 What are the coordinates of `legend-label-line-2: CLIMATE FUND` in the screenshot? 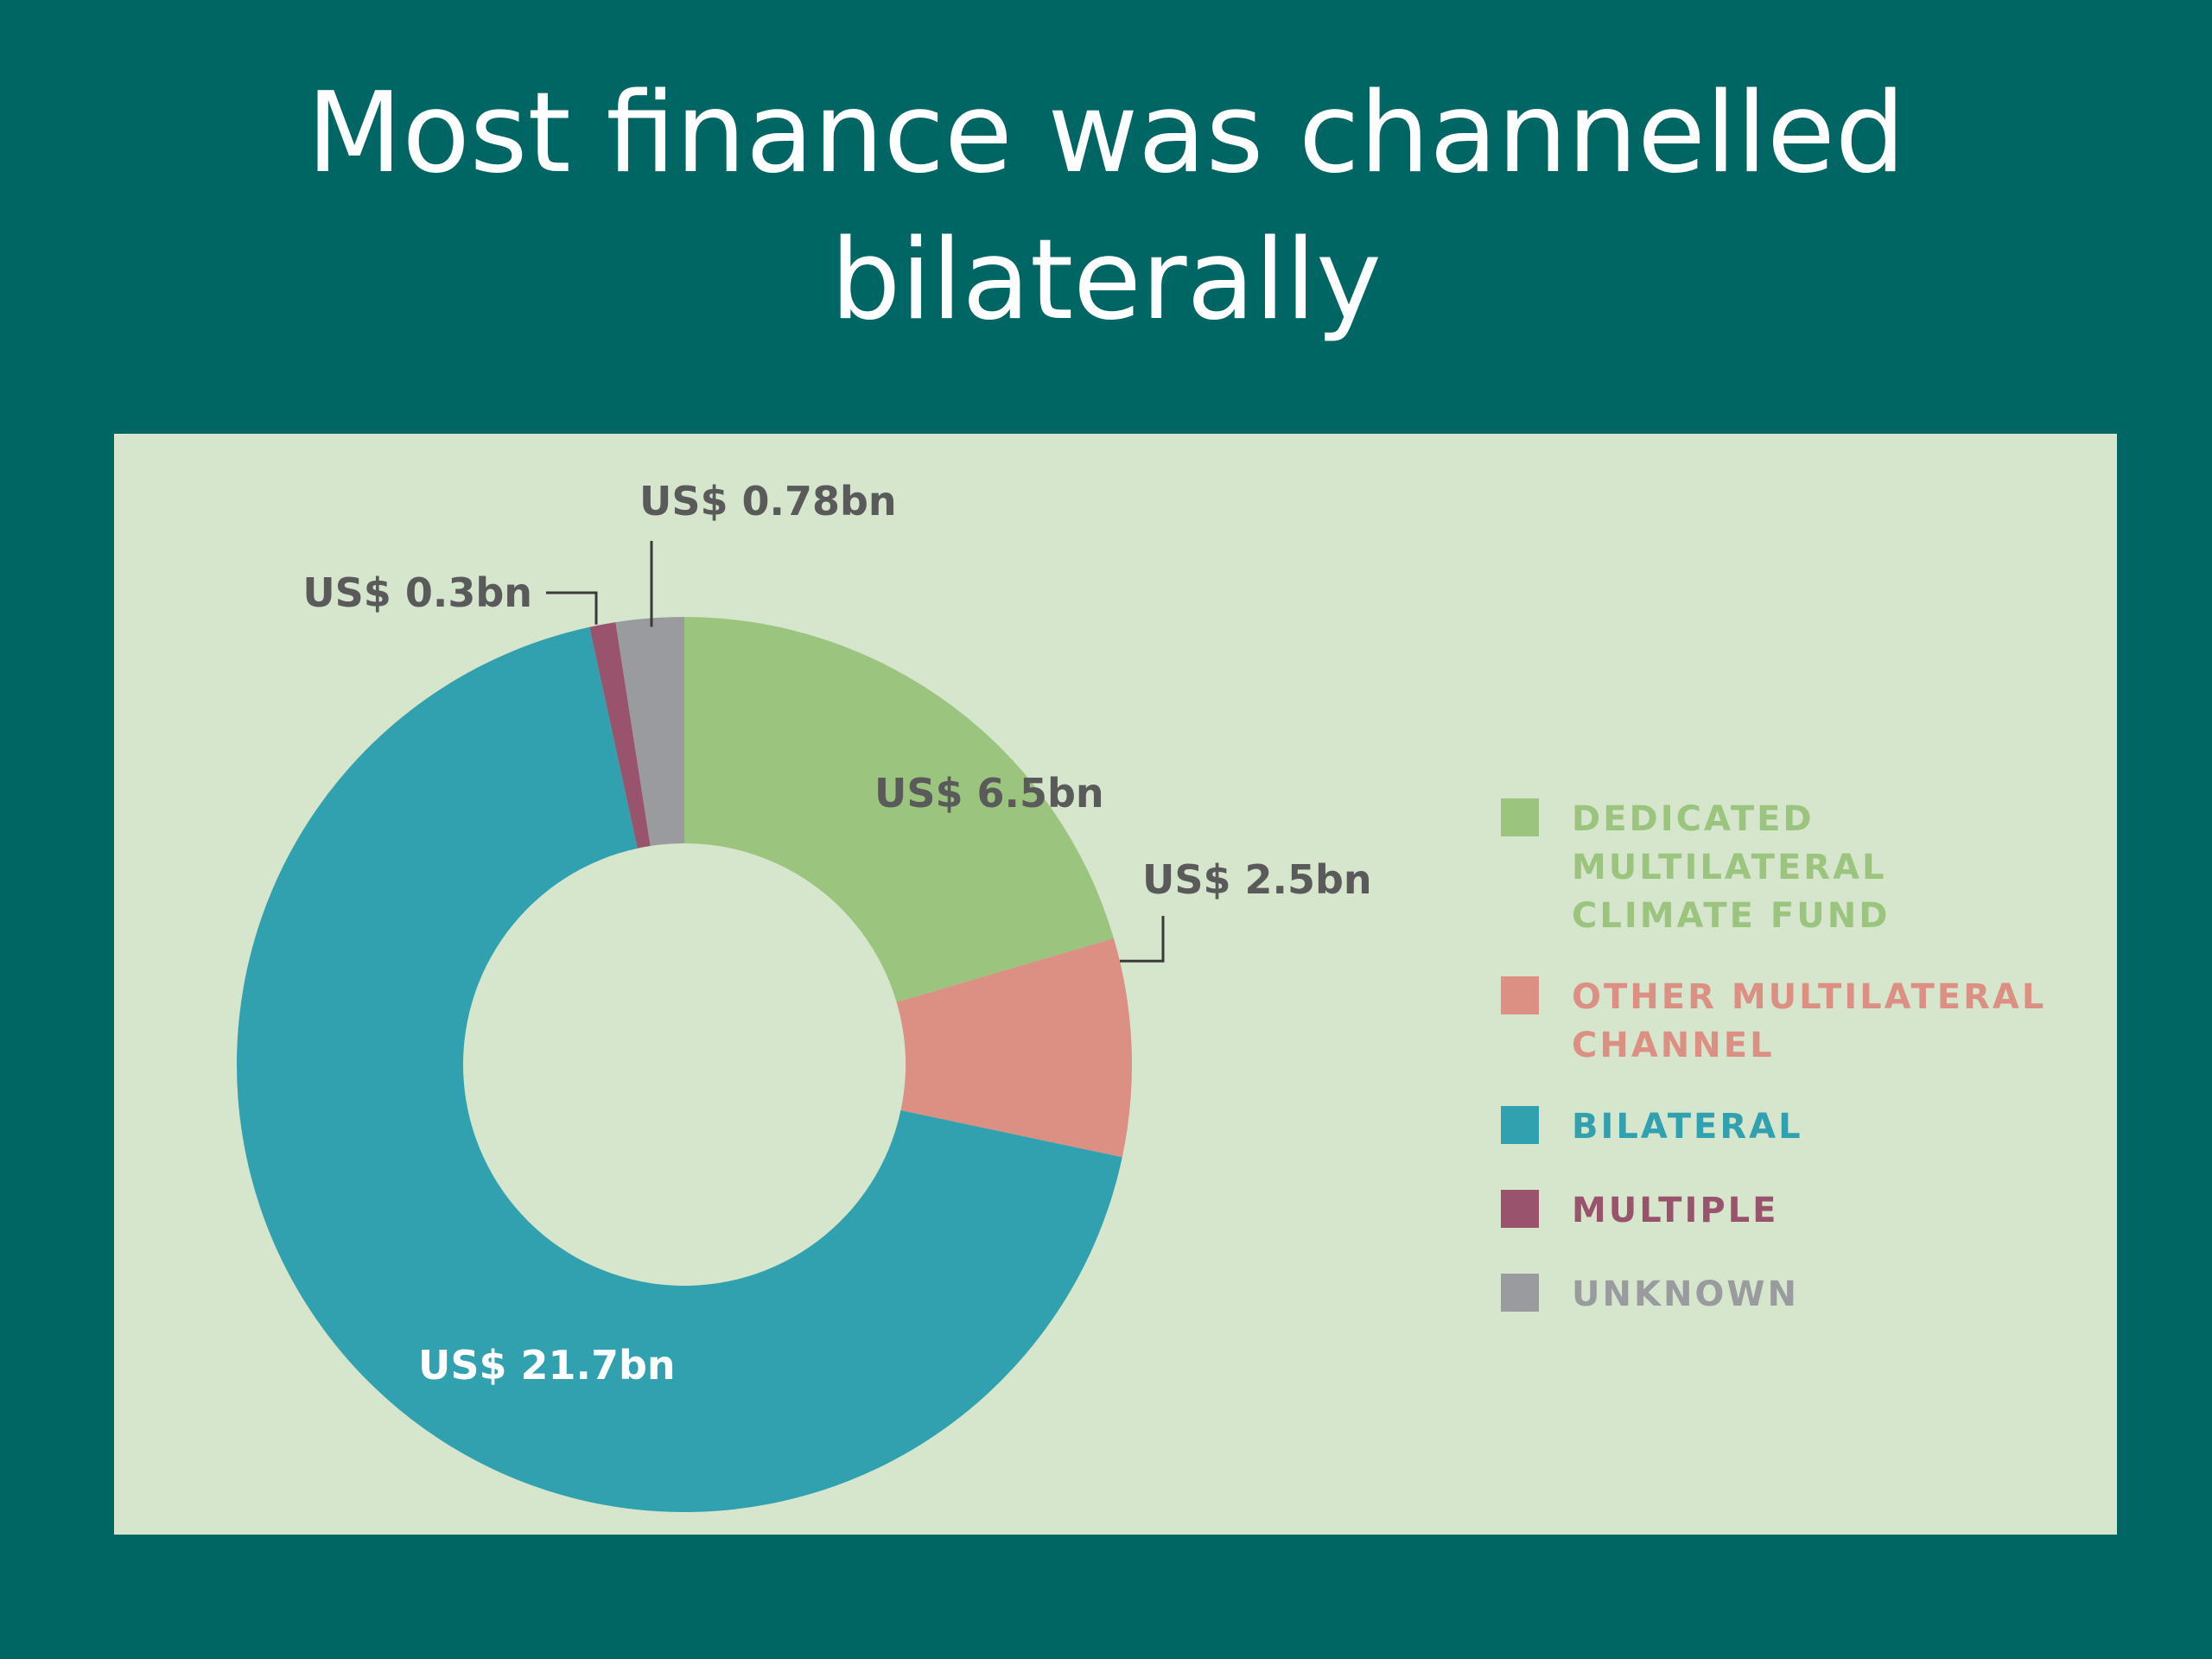 It's located at (1731, 916).